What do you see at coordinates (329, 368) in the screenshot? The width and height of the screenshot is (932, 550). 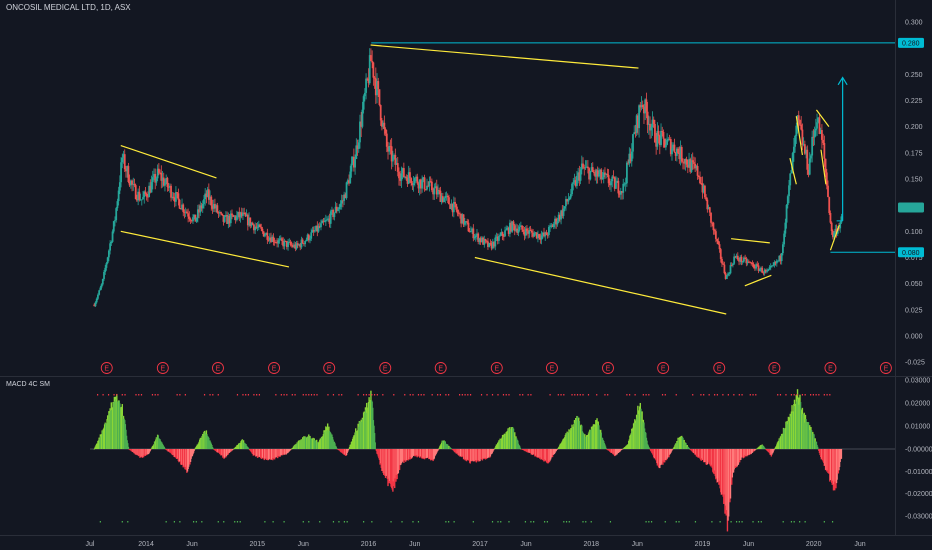 I see `earnings-marker-circle` at bounding box center [329, 368].